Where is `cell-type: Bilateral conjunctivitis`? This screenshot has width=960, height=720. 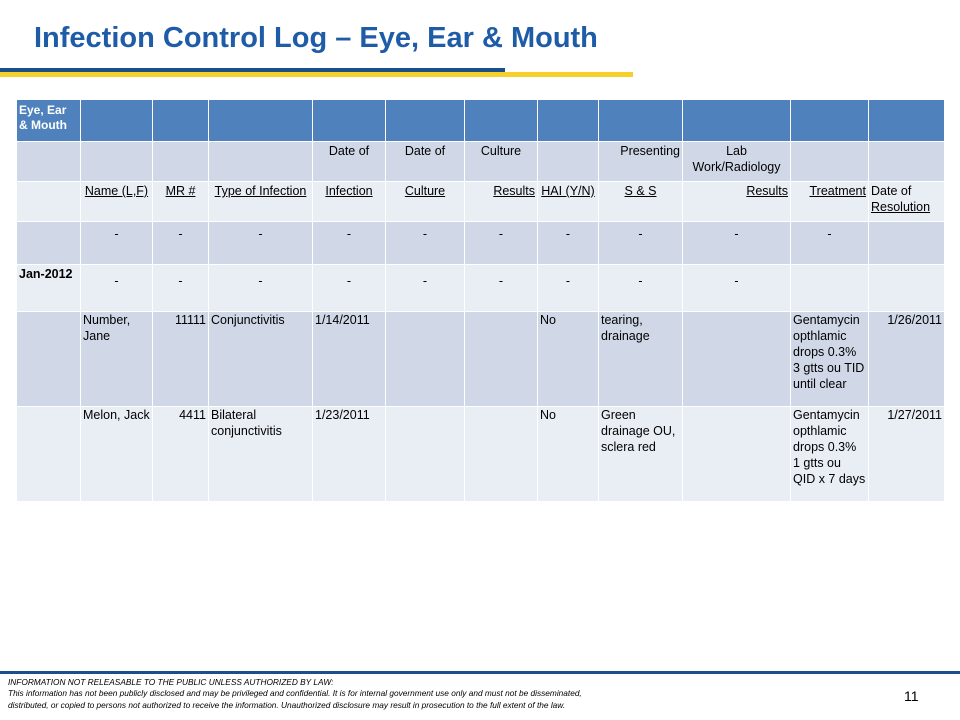
cell-type: Bilateral conjunctivitis is located at coordinates (260, 454).